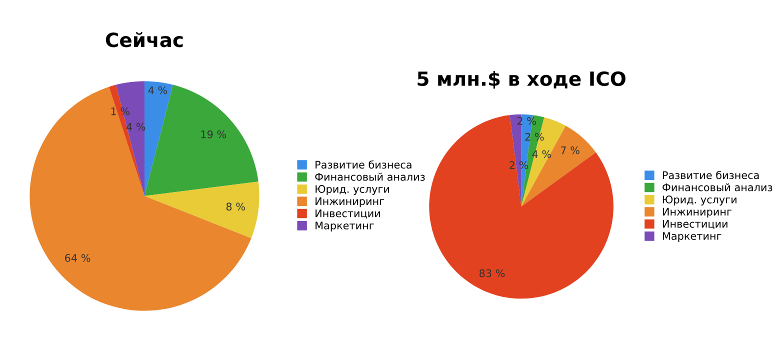 Image resolution: width=781 pixels, height=350 pixels. What do you see at coordinates (77, 258) in the screenshot?
I see `data-label: 64 %` at bounding box center [77, 258].